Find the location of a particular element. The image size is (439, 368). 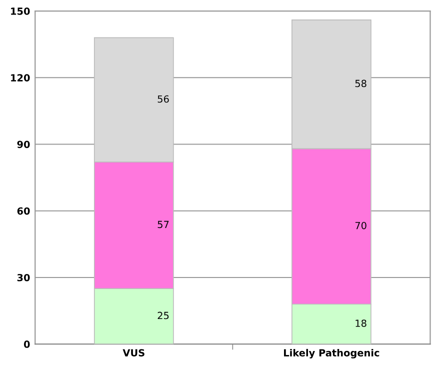

data-label: 58 is located at coordinates (360, 84).